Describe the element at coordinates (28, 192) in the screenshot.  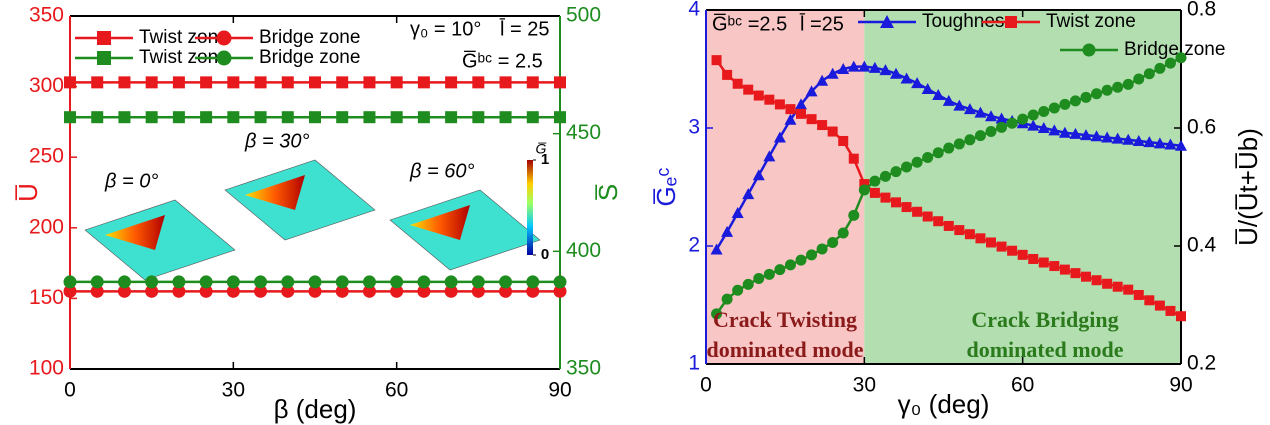
I see `y-axis-label: U̅` at that location.